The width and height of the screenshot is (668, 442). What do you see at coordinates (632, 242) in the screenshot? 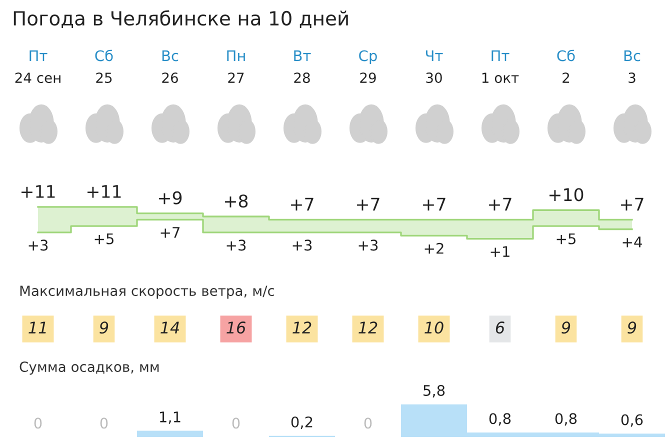
I see `data-label: +4` at bounding box center [632, 242].